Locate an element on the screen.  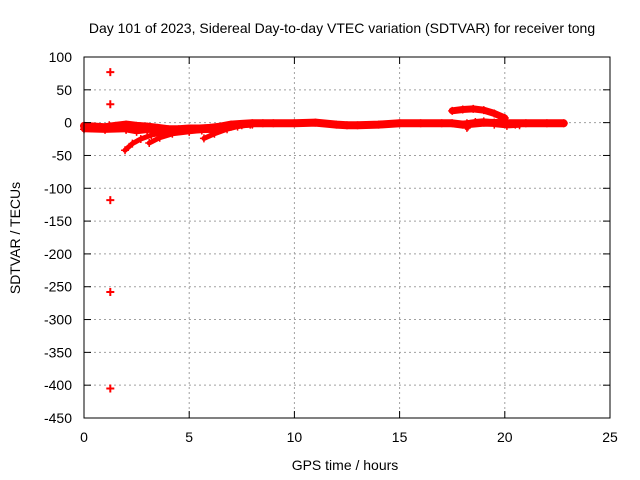
y-tick-label: -450 is located at coordinates (58, 418).